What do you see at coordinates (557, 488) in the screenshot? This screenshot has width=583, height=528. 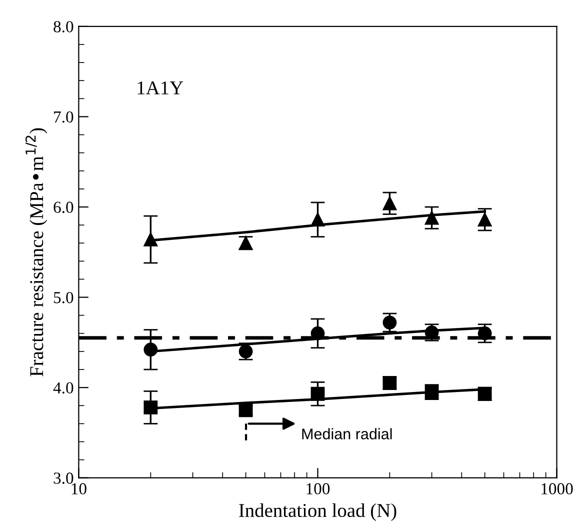 I see `x-tick-label: 1000` at bounding box center [557, 488].